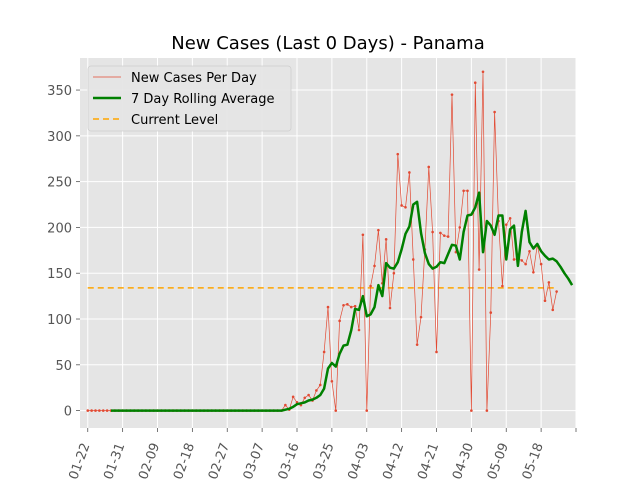 This screenshot has width=640, height=485. I want to click on y-tick-label: 100, so click(59, 320).